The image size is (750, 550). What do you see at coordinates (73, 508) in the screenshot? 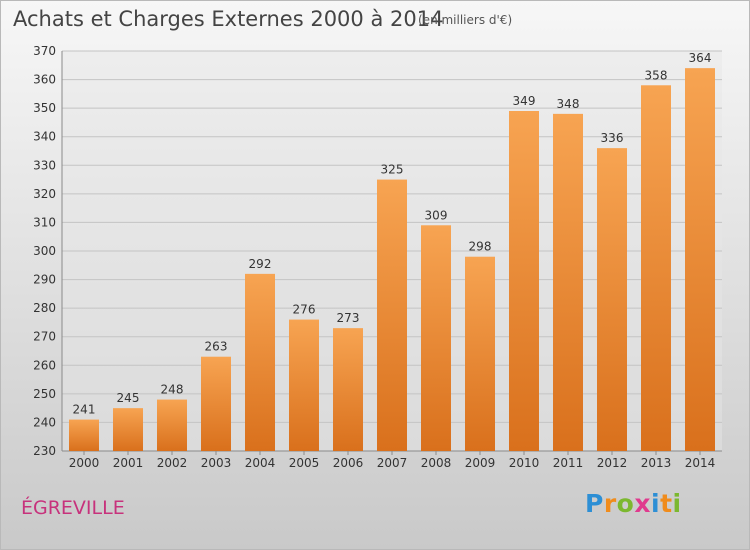
I see `commune-name: ÉGREVILLE` at bounding box center [73, 508].